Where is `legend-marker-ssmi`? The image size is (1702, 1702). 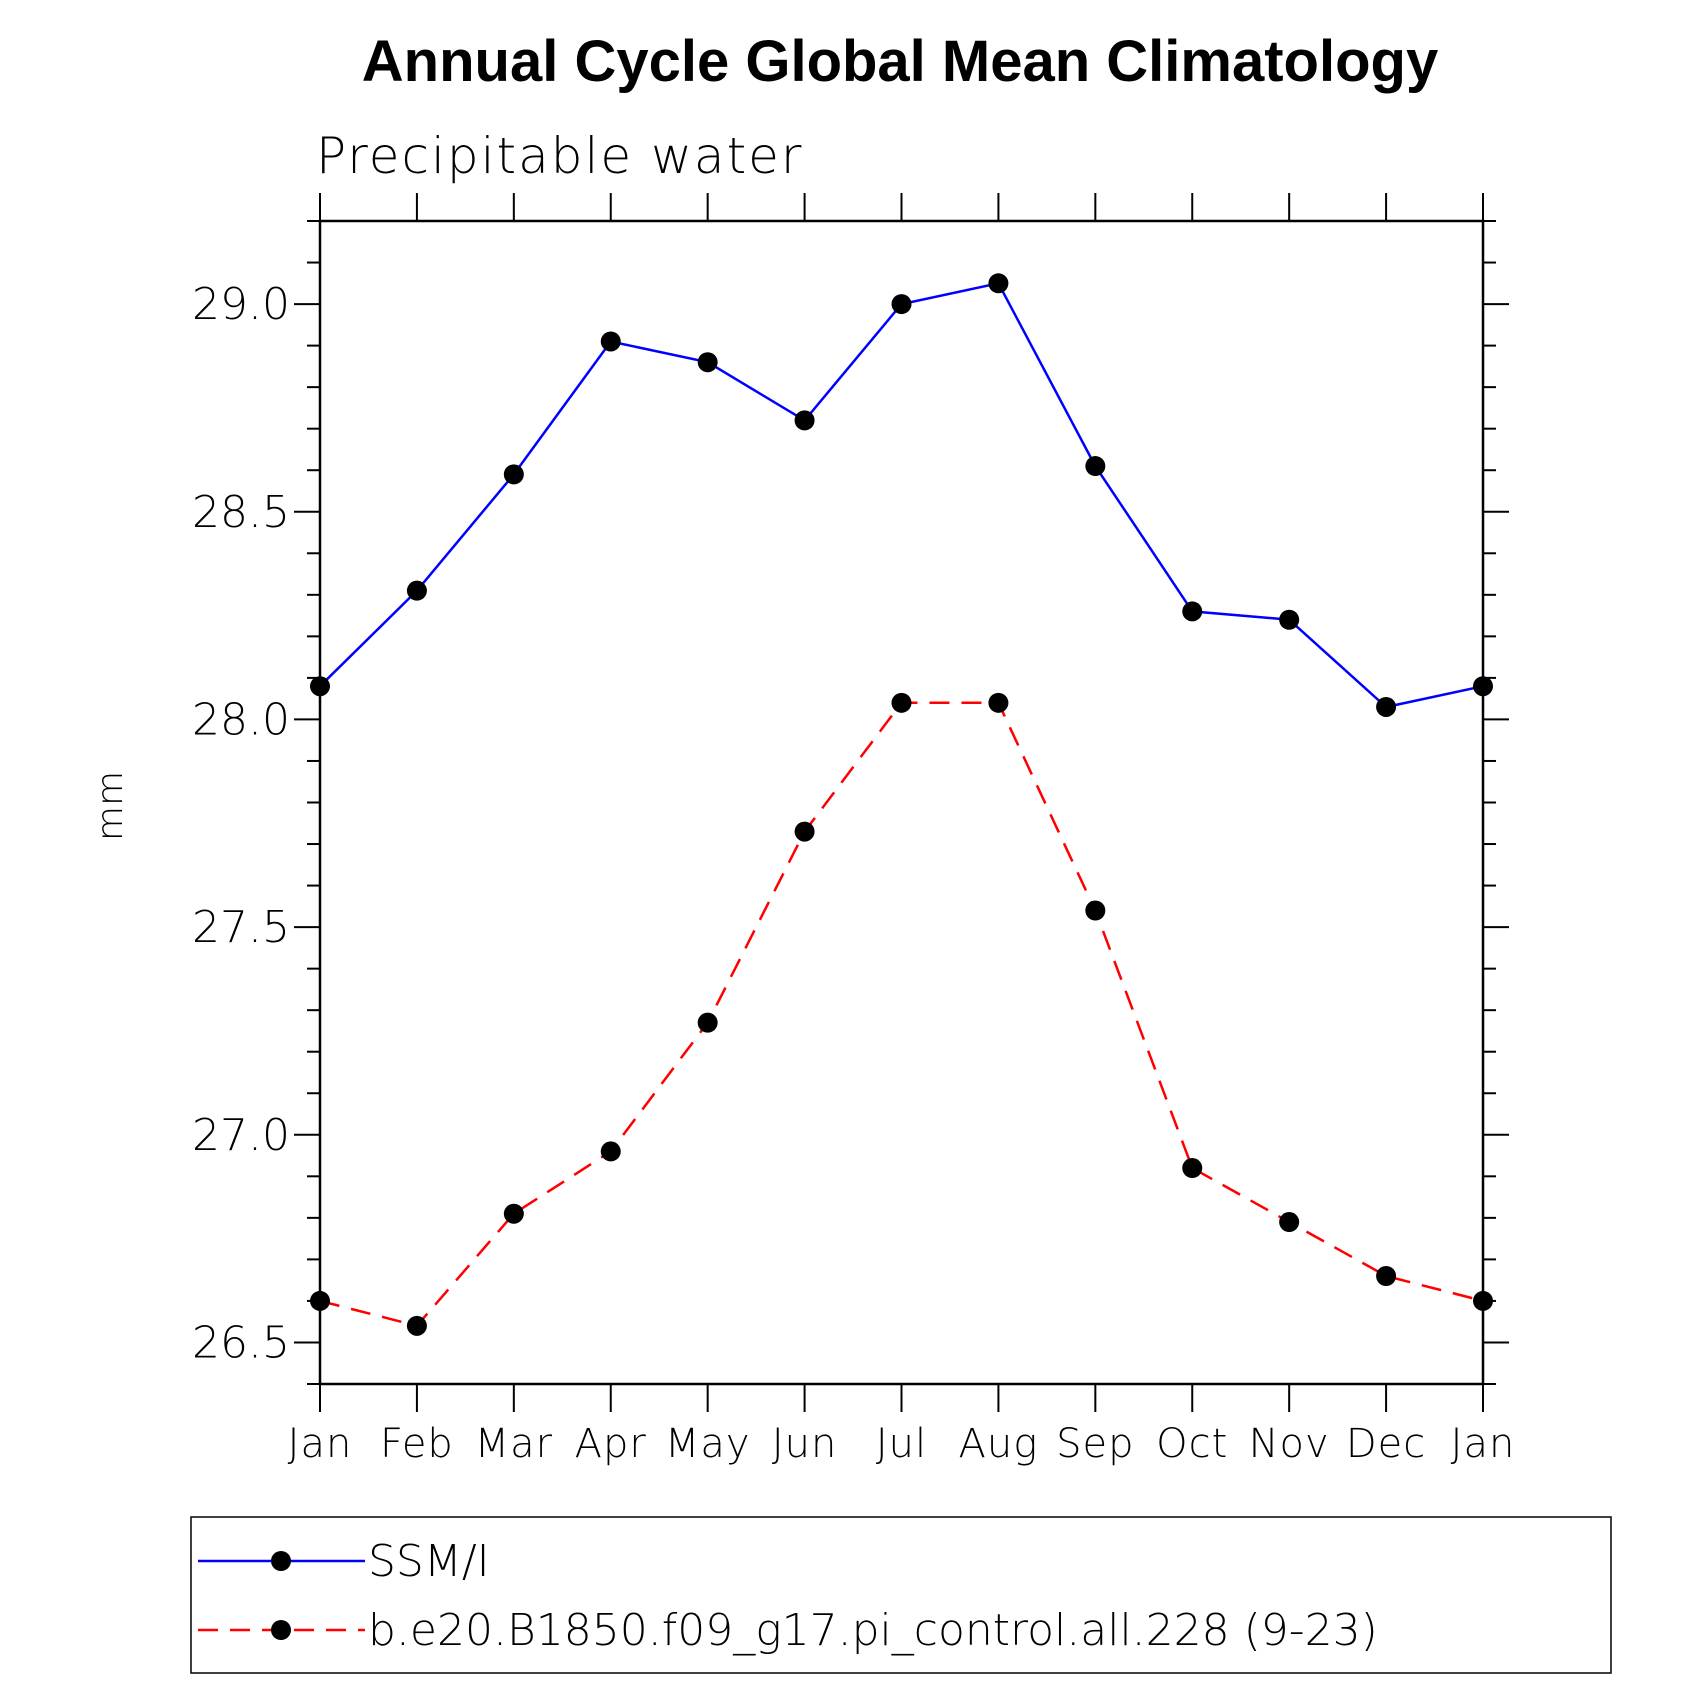 legend-marker-ssmi is located at coordinates (281, 1561).